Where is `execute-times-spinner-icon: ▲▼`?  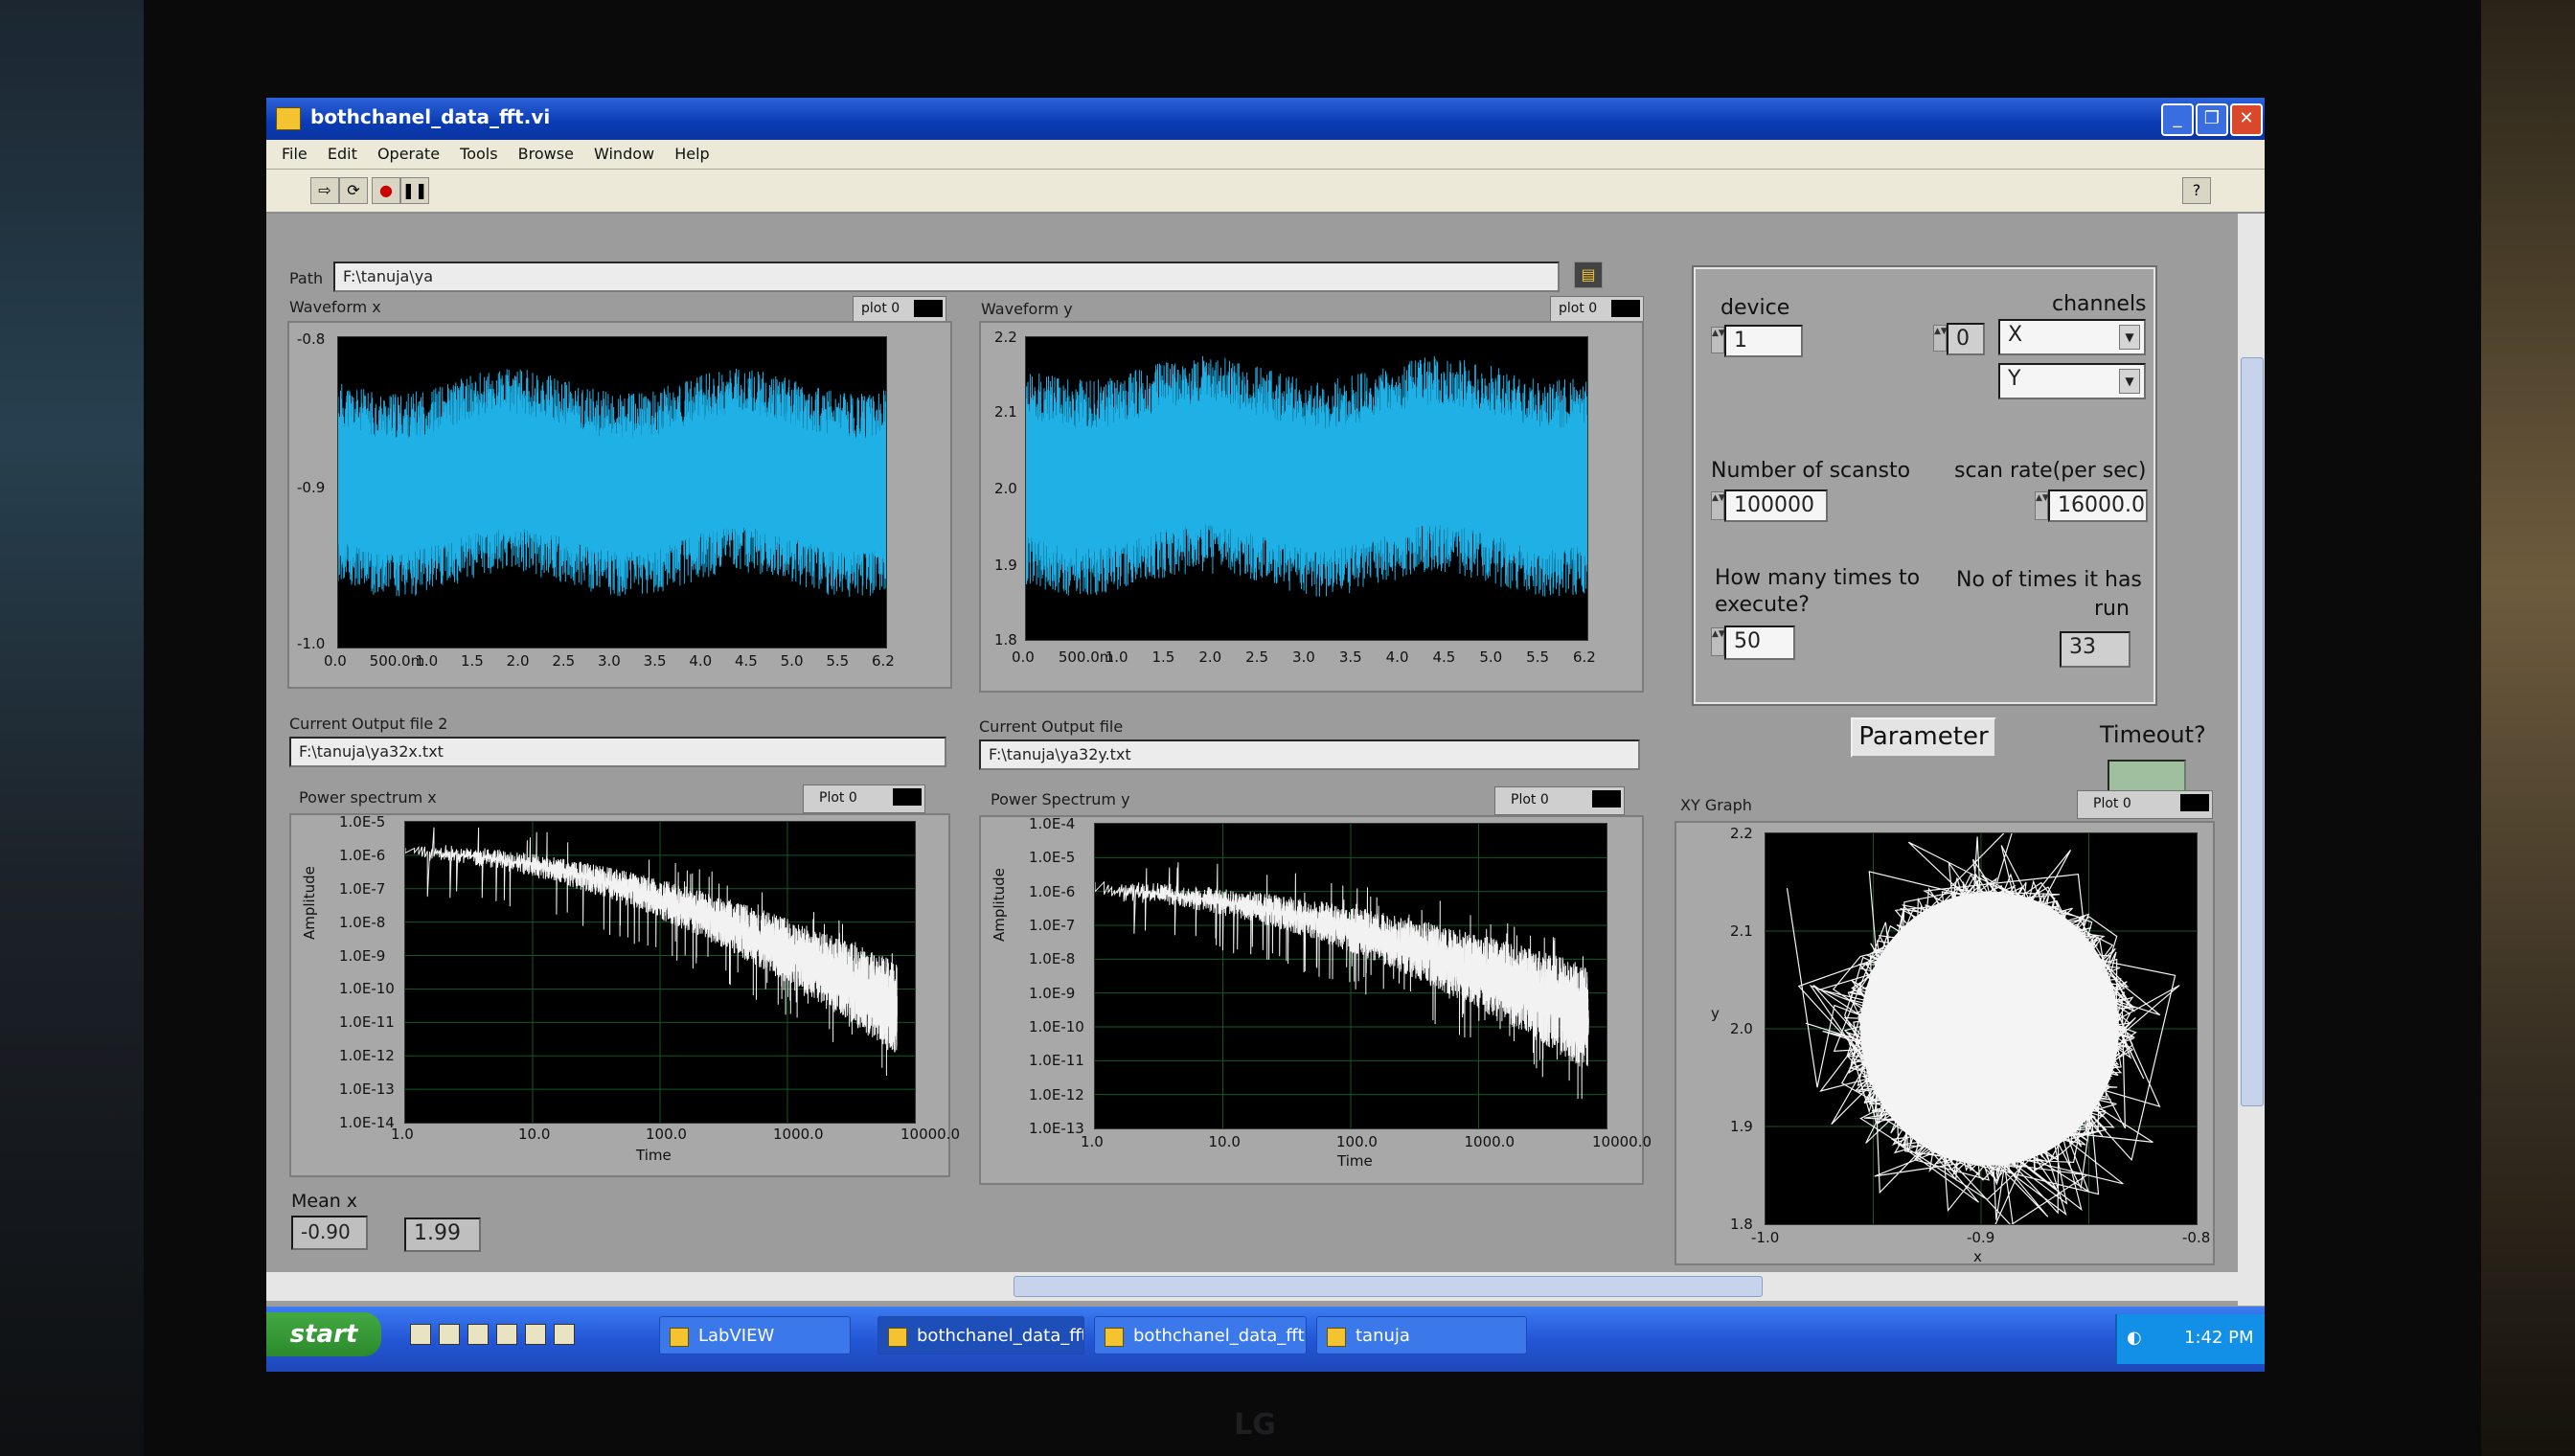
execute-times-spinner-icon: ▲▼ is located at coordinates (1718, 642).